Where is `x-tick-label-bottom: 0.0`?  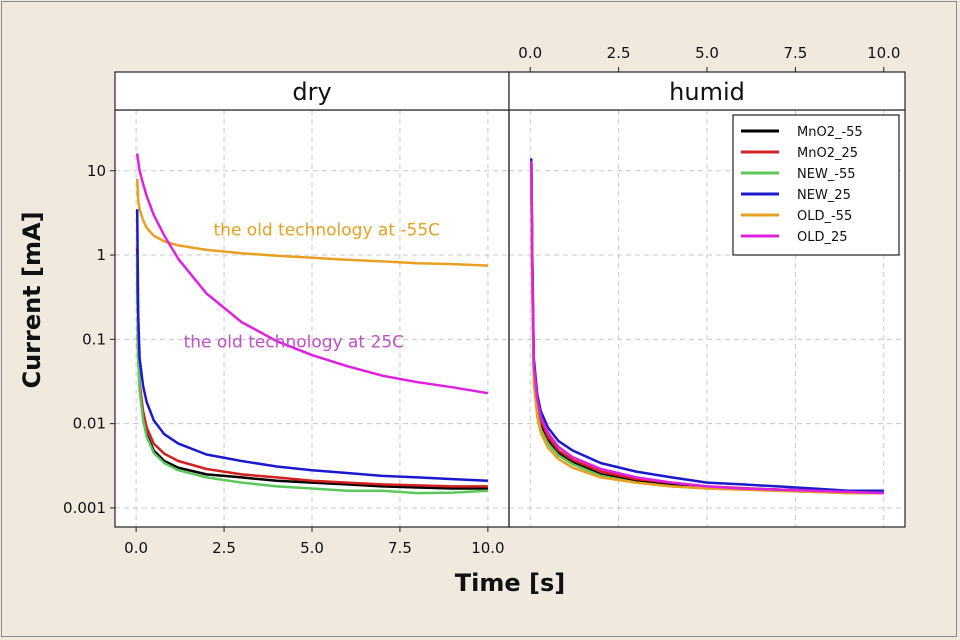
x-tick-label-bottom: 0.0 is located at coordinates (136, 548).